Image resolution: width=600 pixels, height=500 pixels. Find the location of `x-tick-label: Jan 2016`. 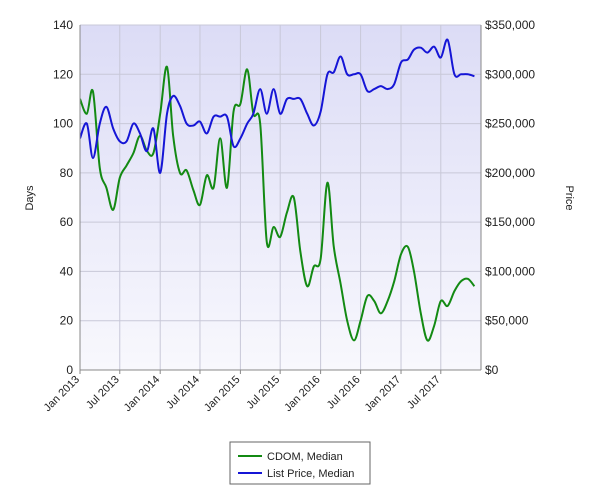

x-tick-label: Jan 2016 is located at coordinates (302, 394).